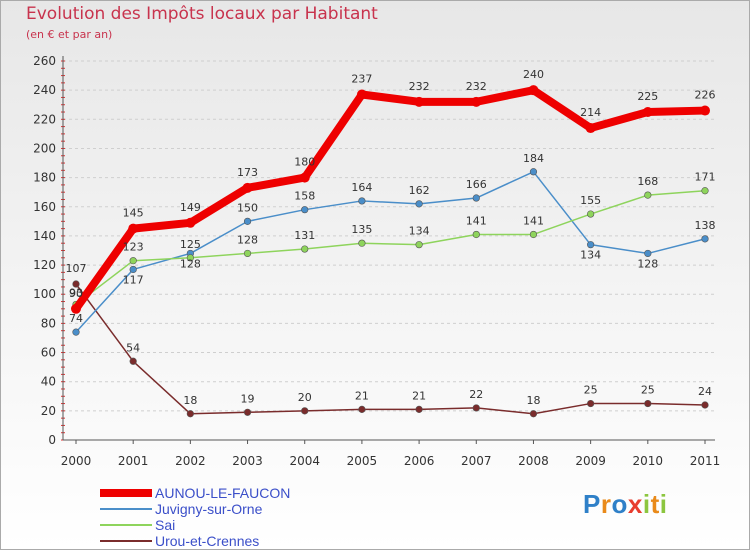 The width and height of the screenshot is (750, 550). I want to click on y-tick-label: 40, so click(48, 382).